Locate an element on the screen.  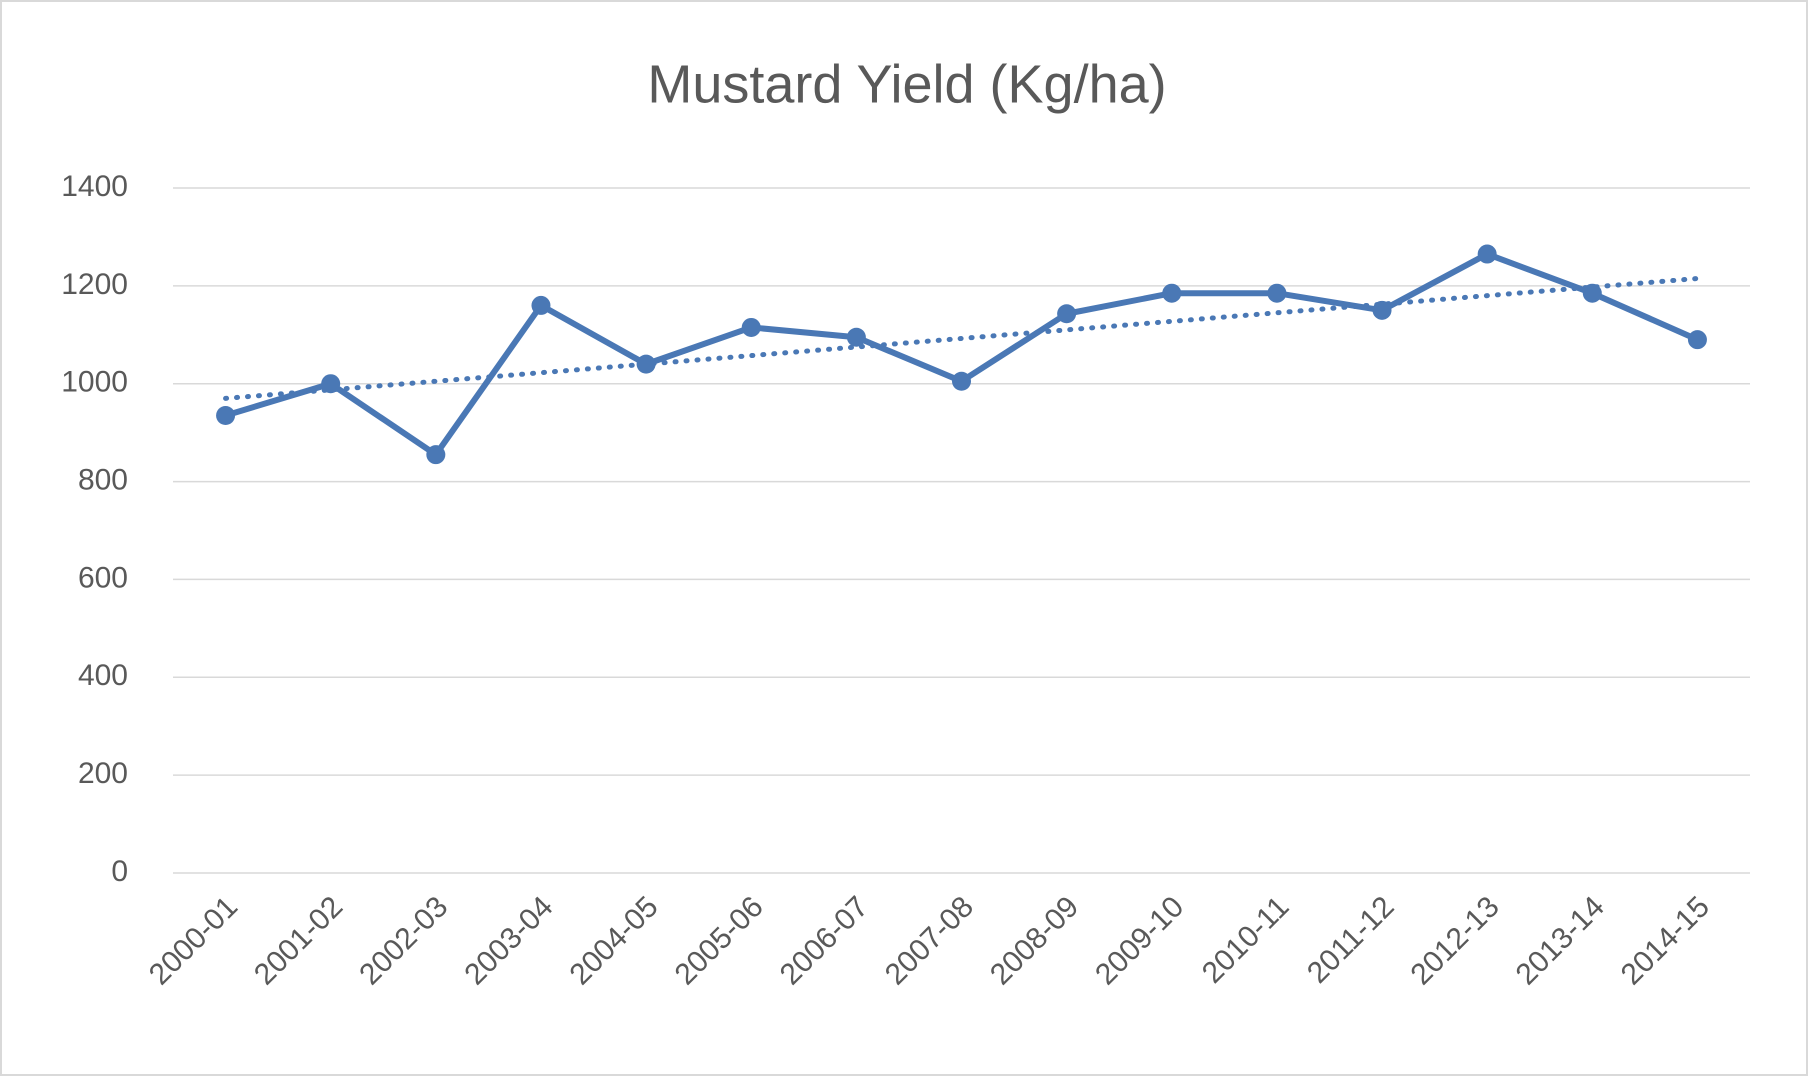
y-tick-label: 200 is located at coordinates (103, 773).